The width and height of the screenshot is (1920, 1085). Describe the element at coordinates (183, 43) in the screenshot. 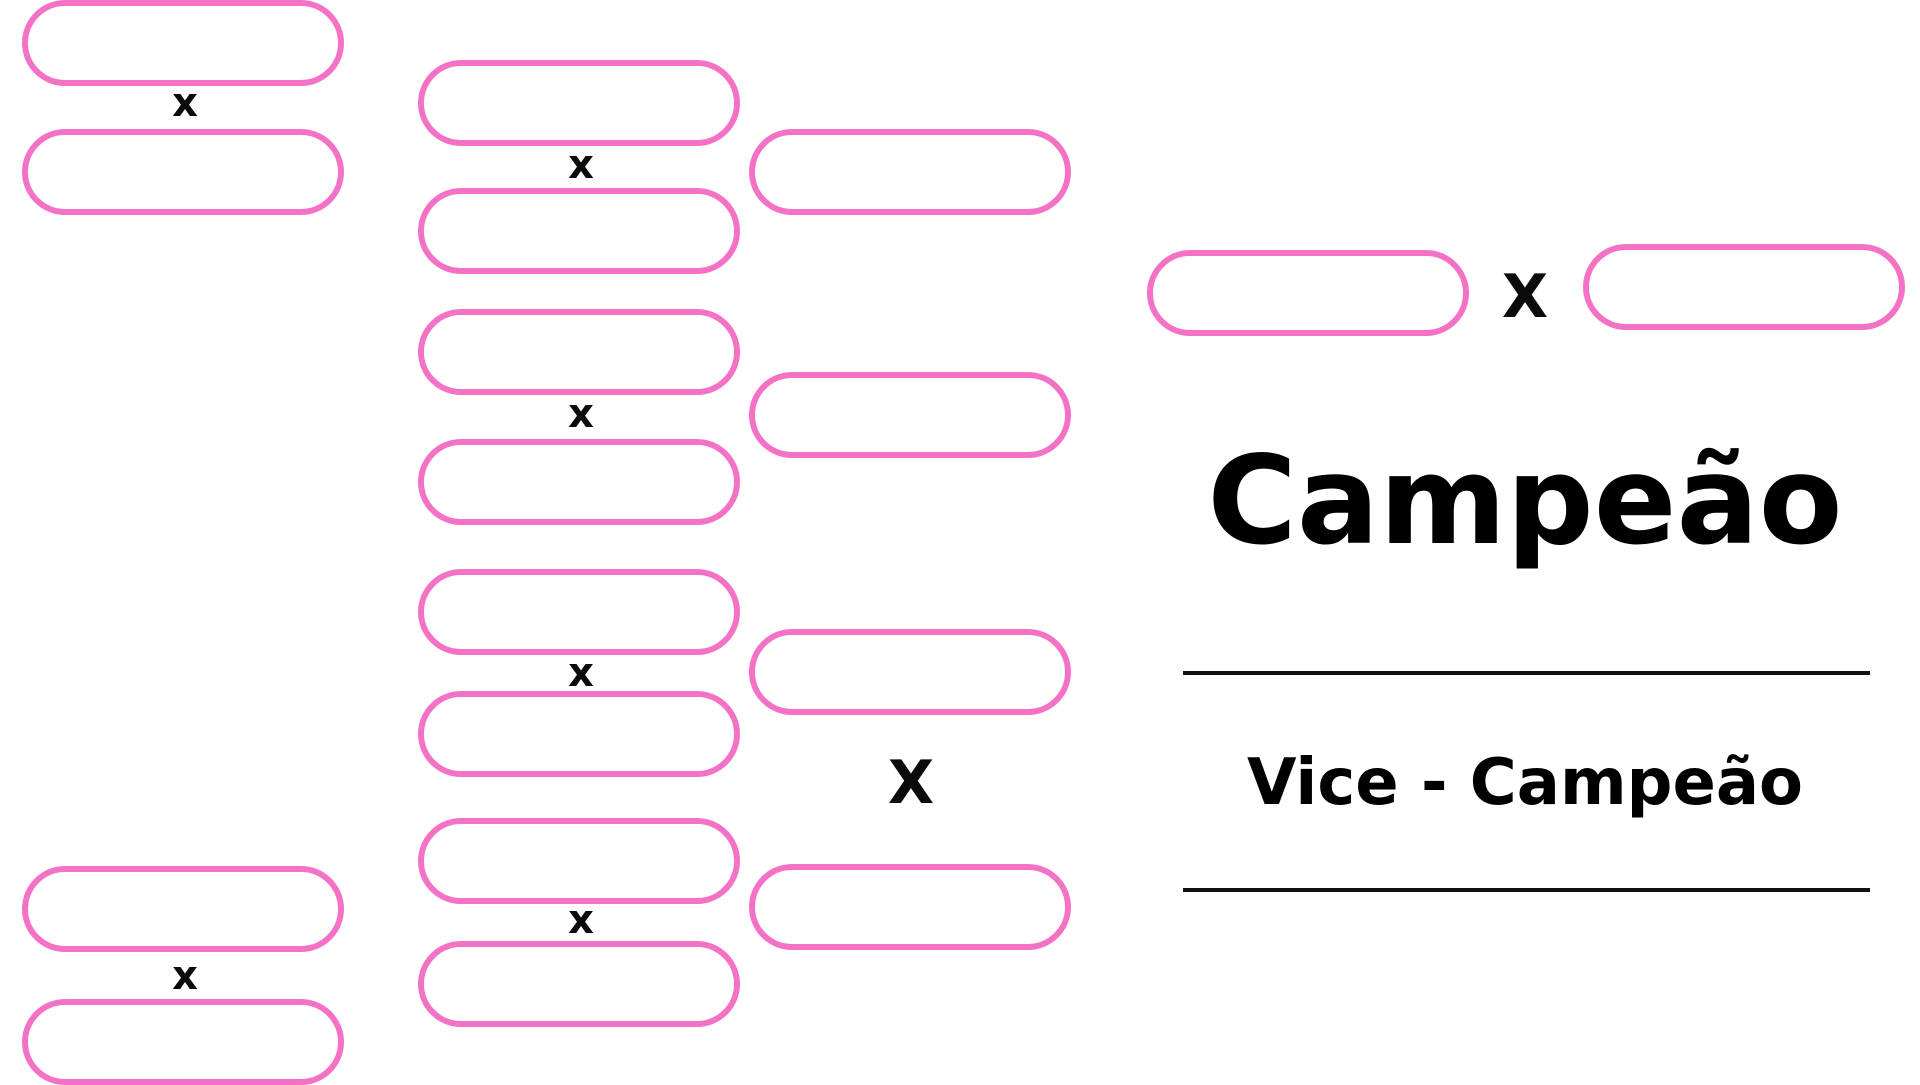

I see `team-slot-r1-a1` at that location.